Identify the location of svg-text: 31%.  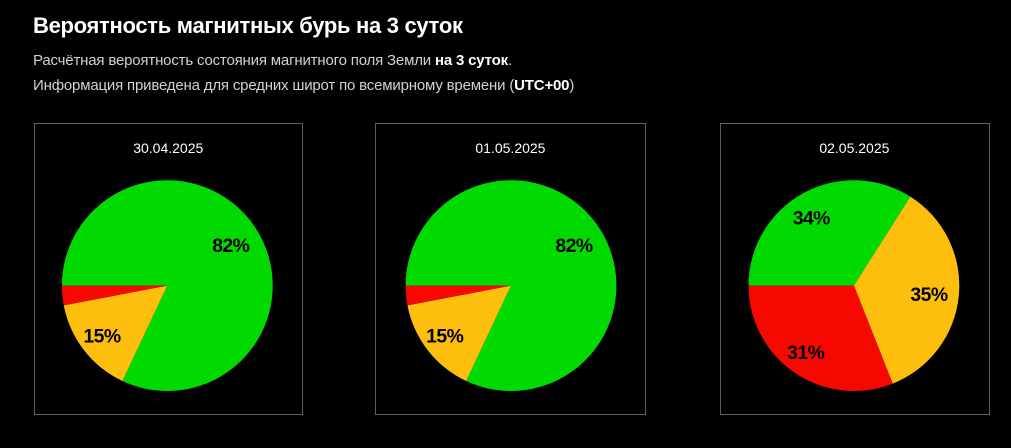
(805, 353).